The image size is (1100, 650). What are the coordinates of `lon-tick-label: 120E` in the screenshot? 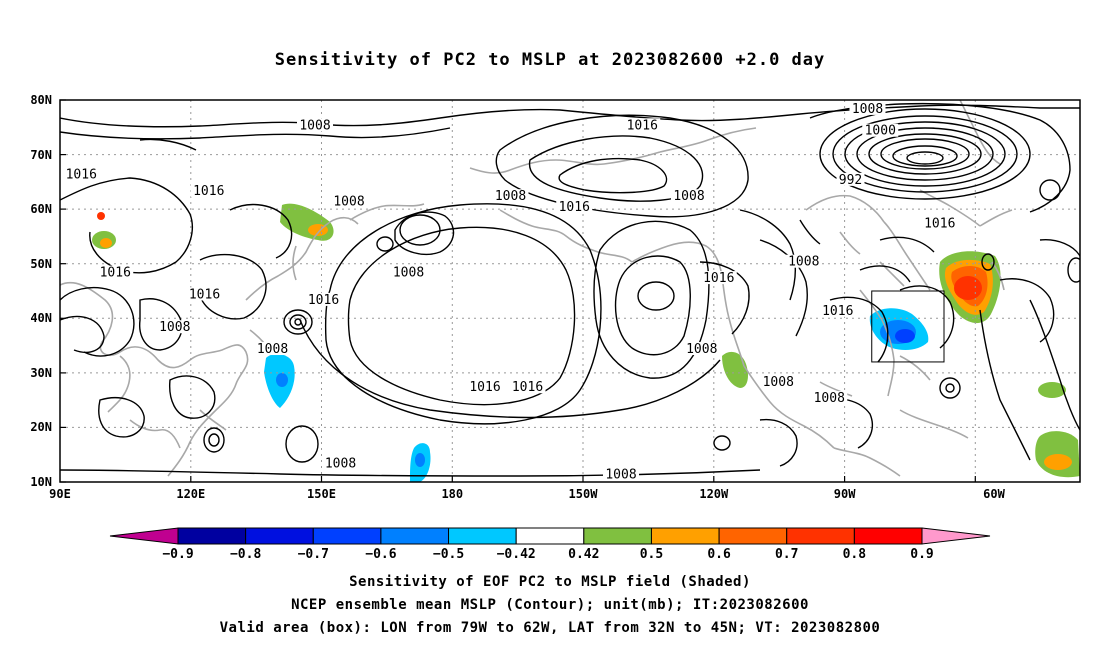 It's located at (190, 494).